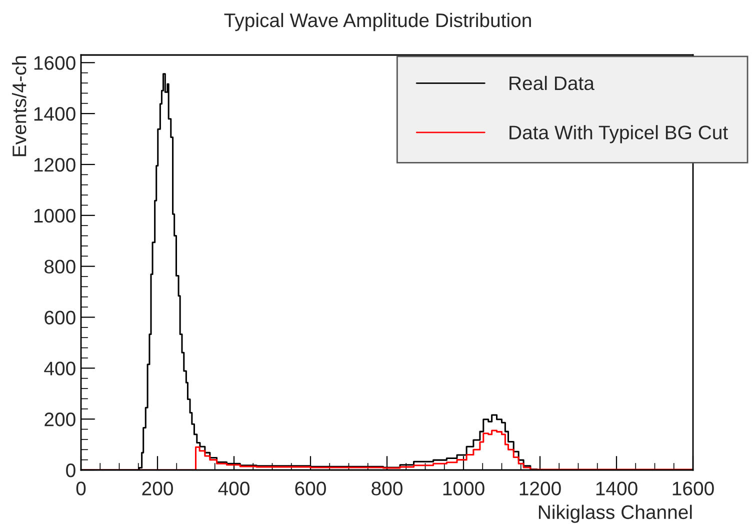 The height and width of the screenshot is (525, 756). What do you see at coordinates (19, 106) in the screenshot?
I see `y-axis-title: Events/4-ch` at bounding box center [19, 106].